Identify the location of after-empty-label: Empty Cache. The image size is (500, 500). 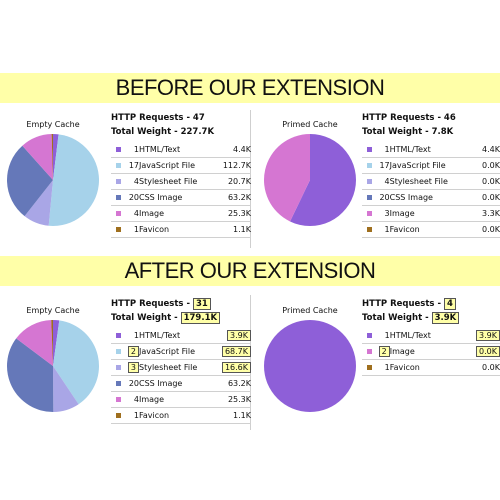
(53, 310).